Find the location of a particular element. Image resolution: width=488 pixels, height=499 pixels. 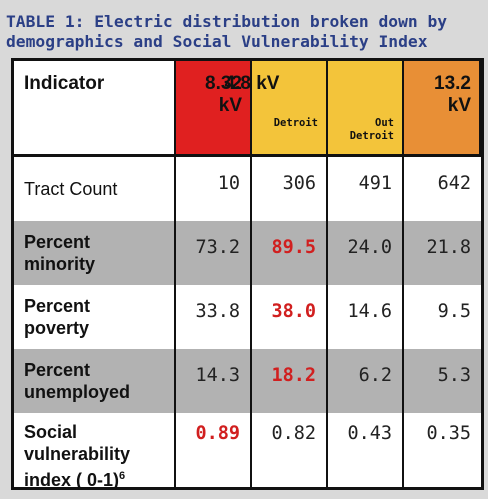

row-label-cell: Social vulnerability index ( 0-1)6 is located at coordinates (95, 451).